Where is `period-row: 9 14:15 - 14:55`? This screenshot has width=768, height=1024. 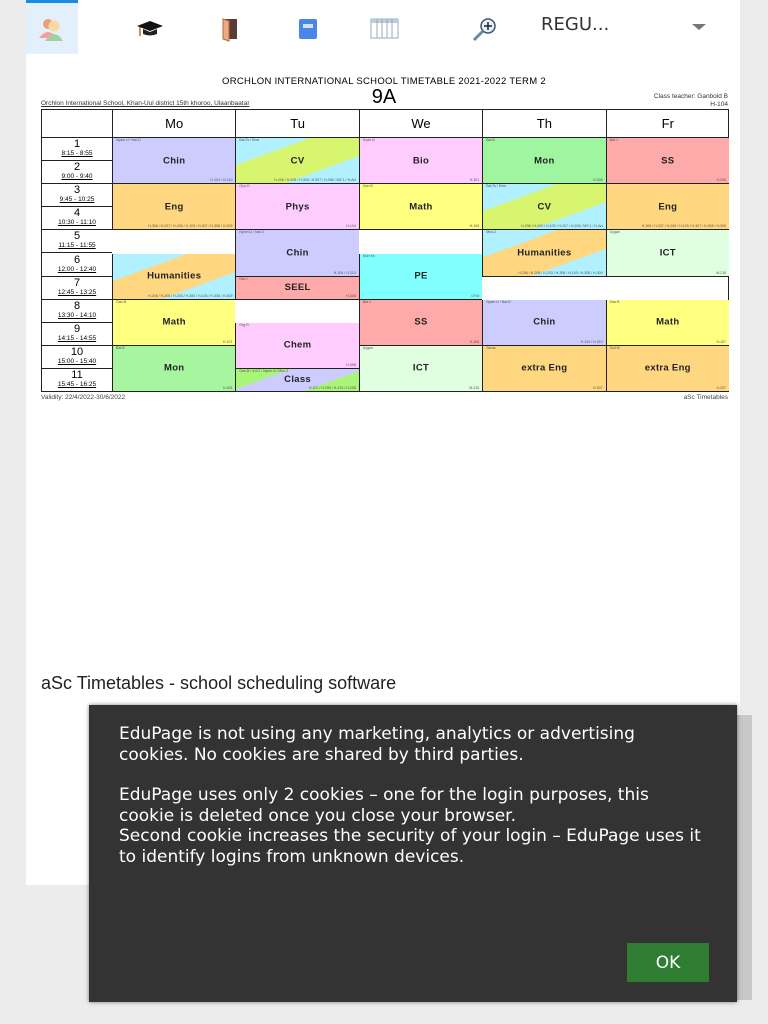 period-row: 9 14:15 - 14:55 is located at coordinates (77, 334).